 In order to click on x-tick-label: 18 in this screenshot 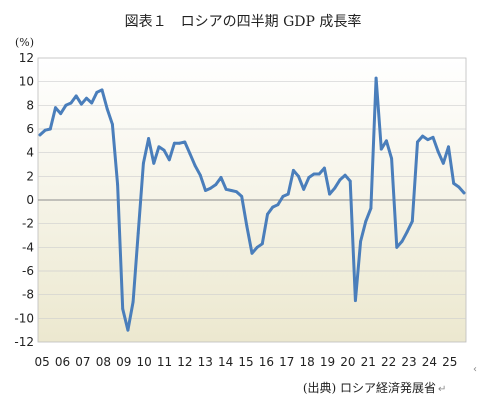, I will do `click(307, 362)`.